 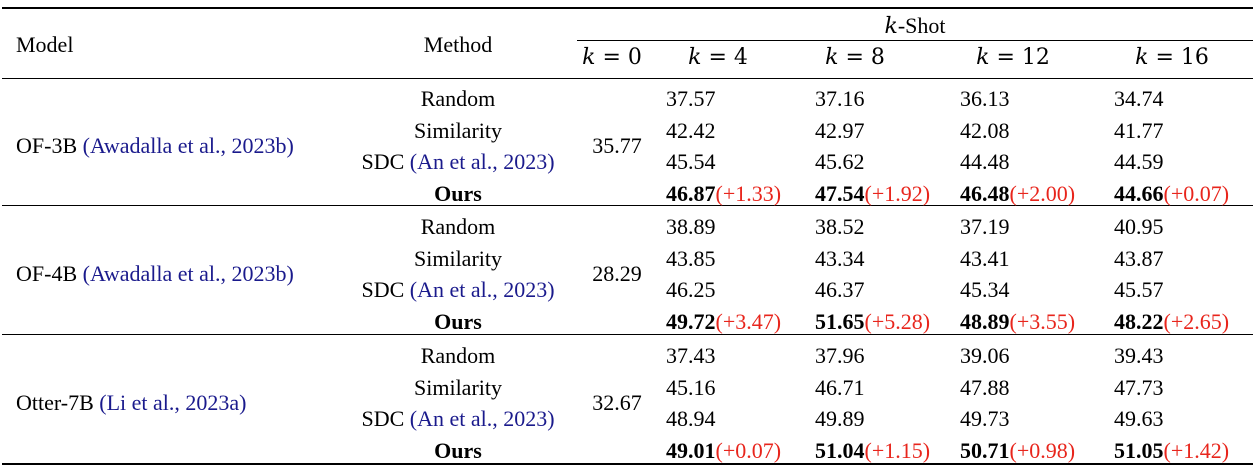 I want to click on cell-gain: (+0.98), so click(x=1042, y=450).